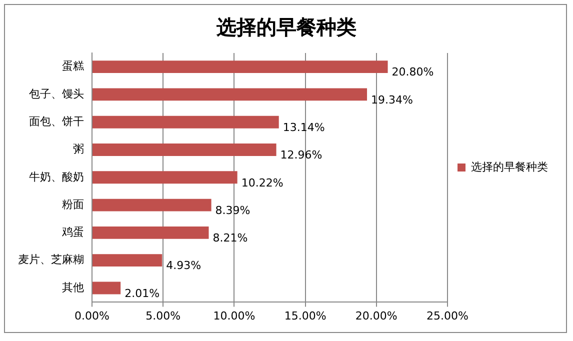 Image resolution: width=573 pixels, height=341 pixels. Describe the element at coordinates (305, 315) in the screenshot. I see `x-tick-label: 15.00%` at that location.